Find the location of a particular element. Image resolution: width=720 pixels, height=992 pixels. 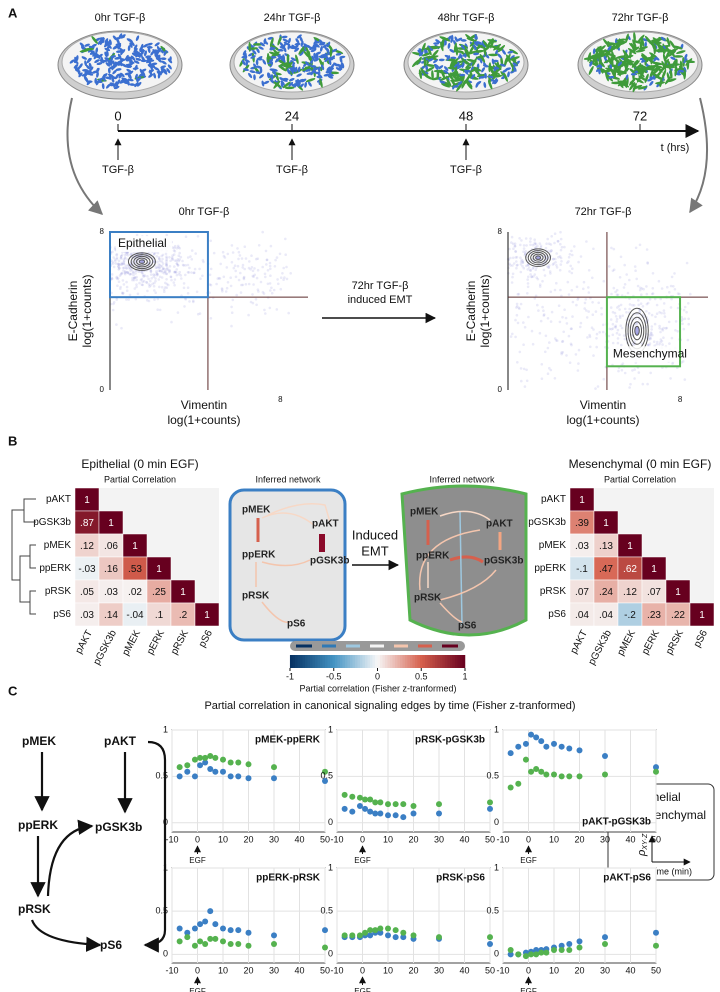

x-tick-label: 8 is located at coordinates (680, 399).